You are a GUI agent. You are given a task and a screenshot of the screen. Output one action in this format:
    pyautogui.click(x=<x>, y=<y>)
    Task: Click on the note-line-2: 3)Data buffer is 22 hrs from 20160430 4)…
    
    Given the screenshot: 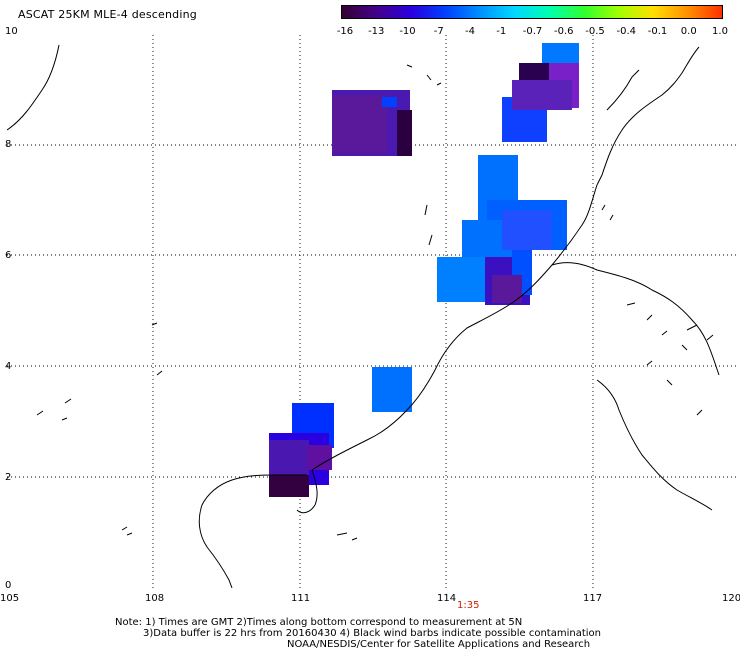 What is the action you would take?
    pyautogui.click(x=372, y=633)
    